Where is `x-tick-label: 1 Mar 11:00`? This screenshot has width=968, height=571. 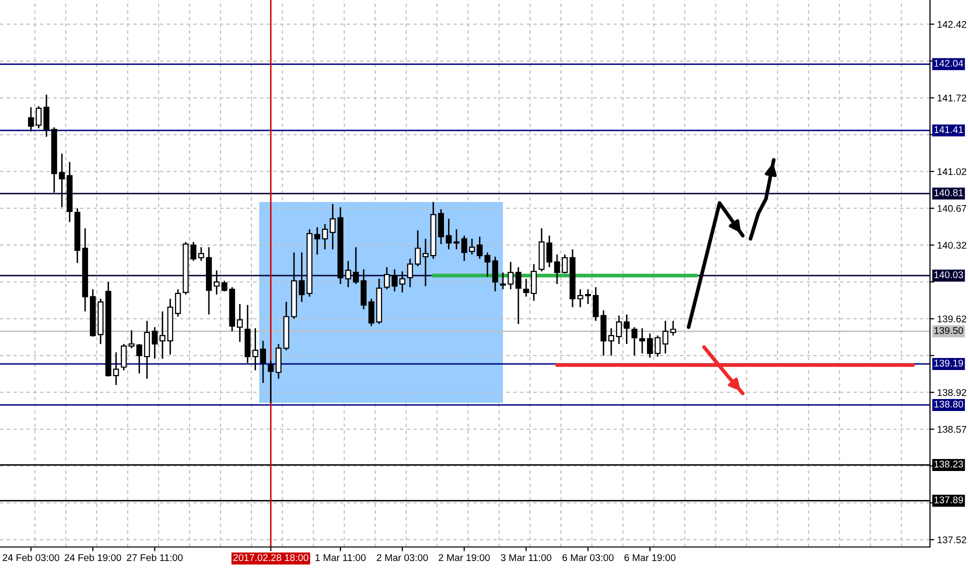
x-tick-label: 1 Mar 11:00 is located at coordinates (341, 558).